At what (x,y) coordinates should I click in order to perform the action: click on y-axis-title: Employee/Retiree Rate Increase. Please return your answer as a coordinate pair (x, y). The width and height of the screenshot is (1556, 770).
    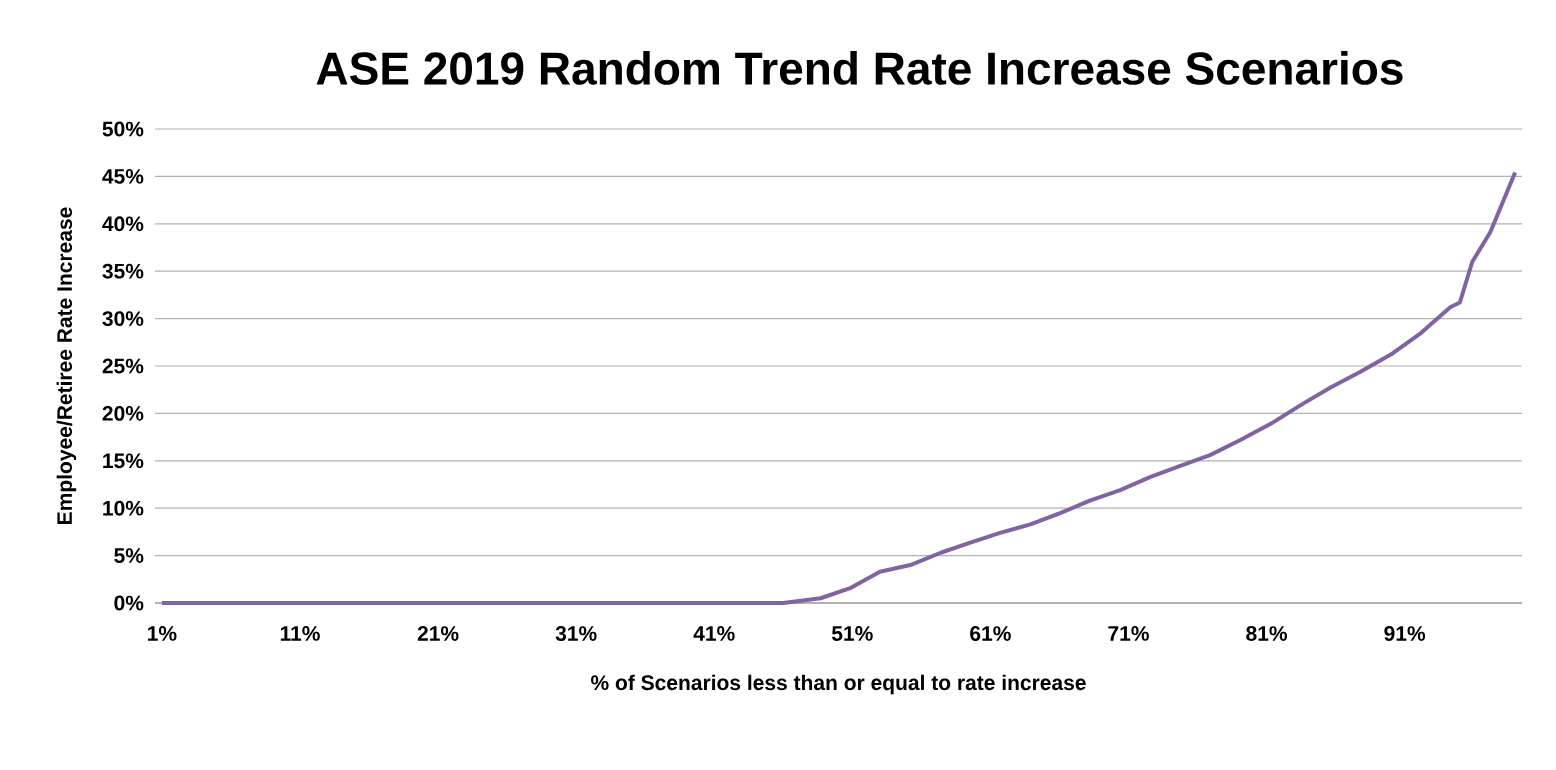
    Looking at the image, I should click on (66, 365).